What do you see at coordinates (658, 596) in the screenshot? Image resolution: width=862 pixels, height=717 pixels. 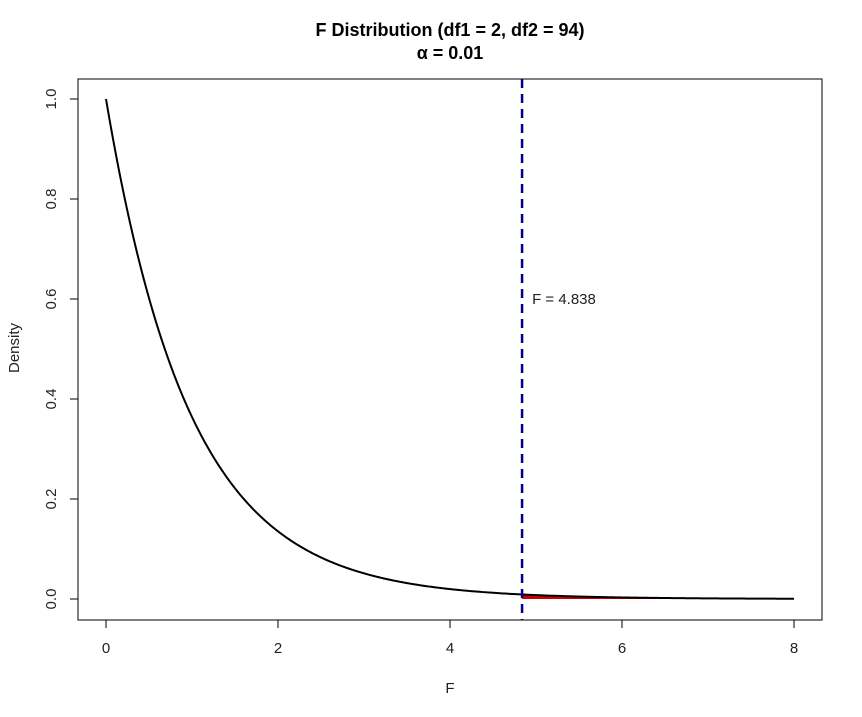 I see `rejection-region` at bounding box center [658, 596].